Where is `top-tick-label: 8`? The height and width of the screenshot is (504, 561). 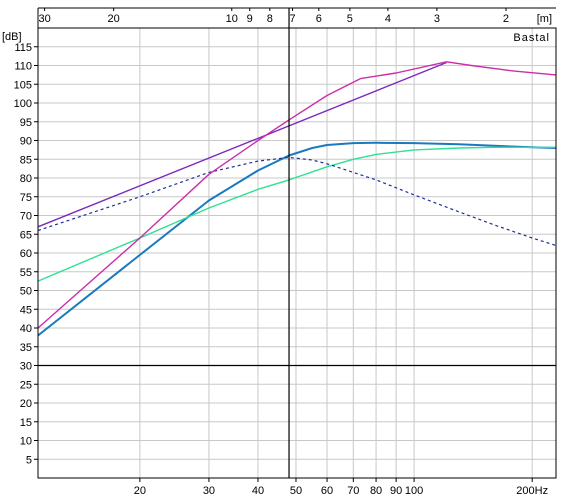 top-tick-label: 8 is located at coordinates (270, 19).